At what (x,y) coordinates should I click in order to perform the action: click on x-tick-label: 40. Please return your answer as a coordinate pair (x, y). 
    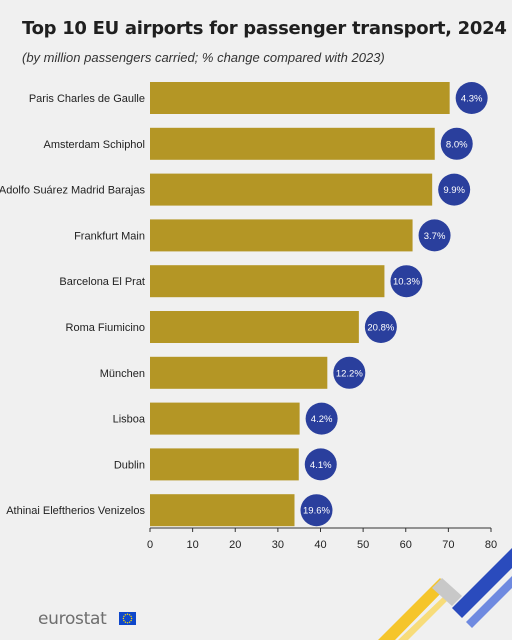
    Looking at the image, I should click on (320, 545).